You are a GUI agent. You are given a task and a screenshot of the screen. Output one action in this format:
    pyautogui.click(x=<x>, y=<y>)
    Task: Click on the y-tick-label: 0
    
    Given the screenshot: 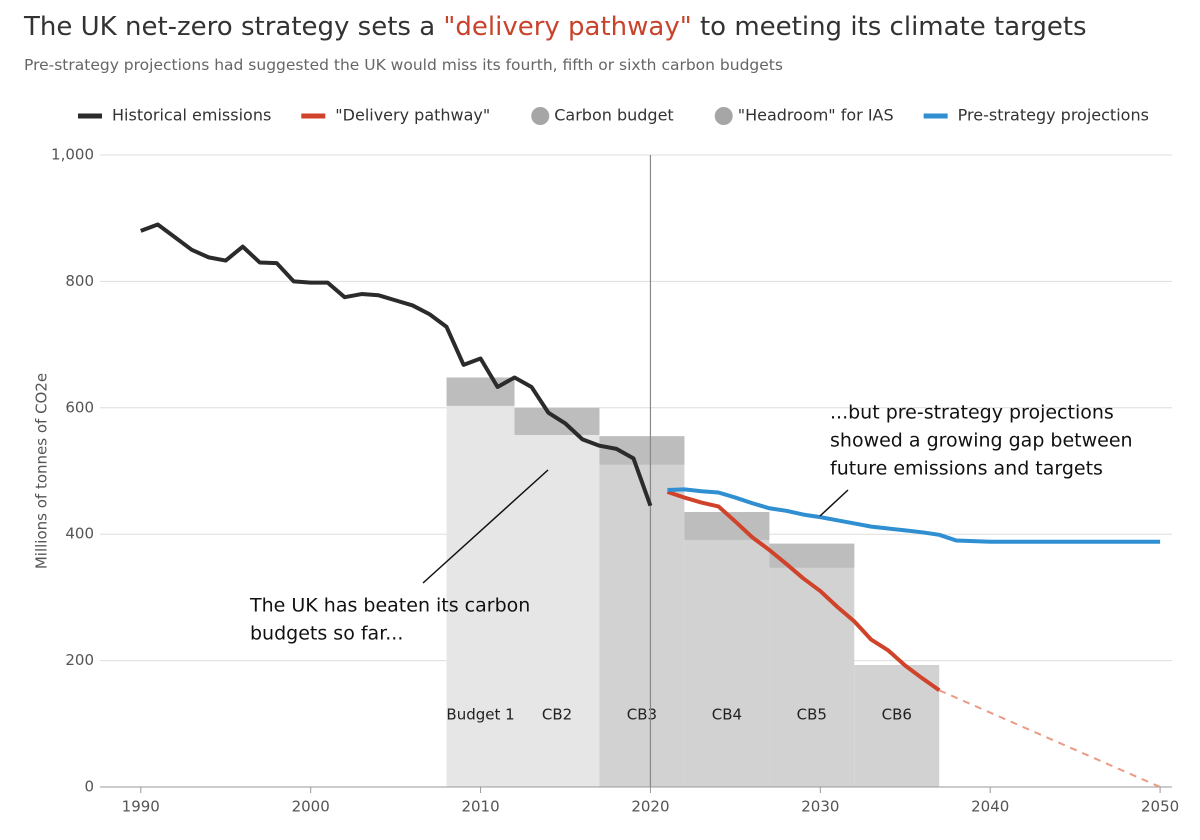 What is the action you would take?
    pyautogui.click(x=89, y=787)
    